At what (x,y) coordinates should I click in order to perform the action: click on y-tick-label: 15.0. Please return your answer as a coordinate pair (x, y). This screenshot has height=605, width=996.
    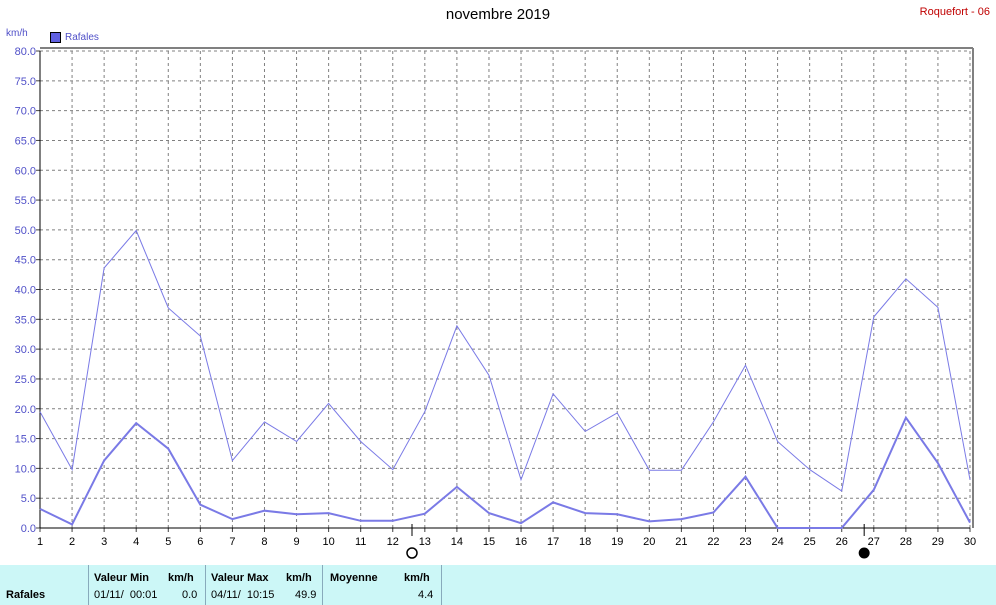
    Looking at the image, I should click on (25, 440).